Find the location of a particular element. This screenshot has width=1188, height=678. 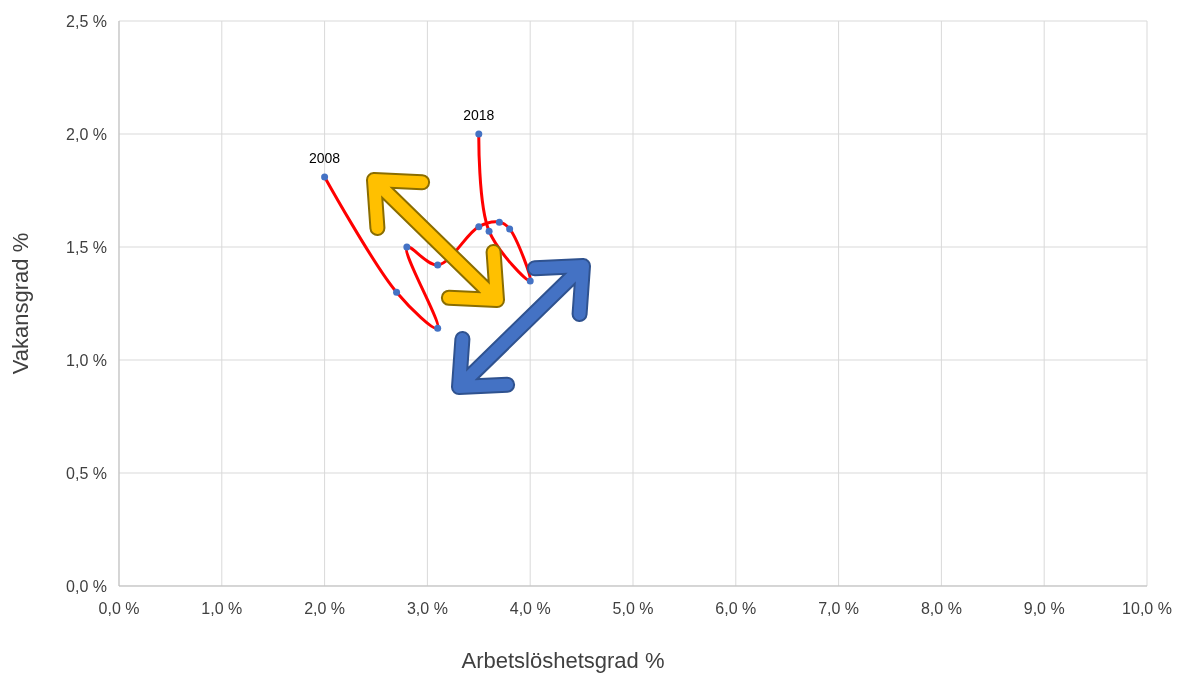

annotation: 2008 is located at coordinates (325, 157).